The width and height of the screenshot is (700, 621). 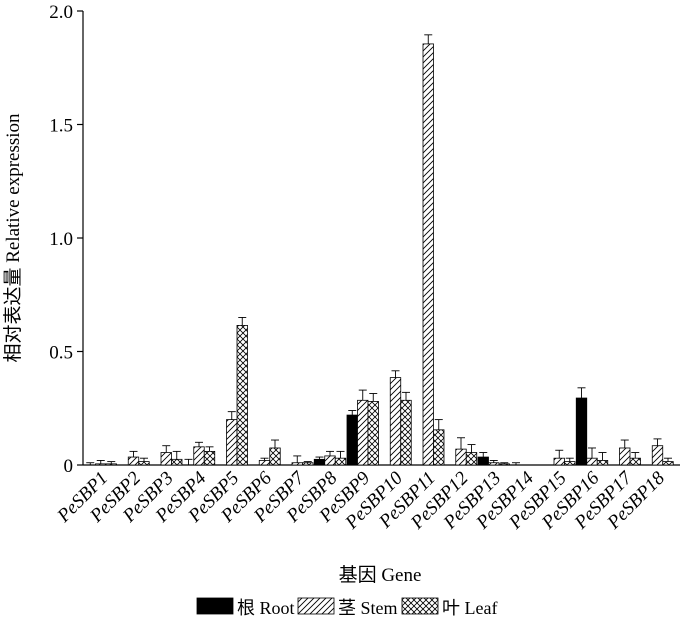 What do you see at coordinates (352, 440) in the screenshot?
I see `bar-solid-PeSBP9` at bounding box center [352, 440].